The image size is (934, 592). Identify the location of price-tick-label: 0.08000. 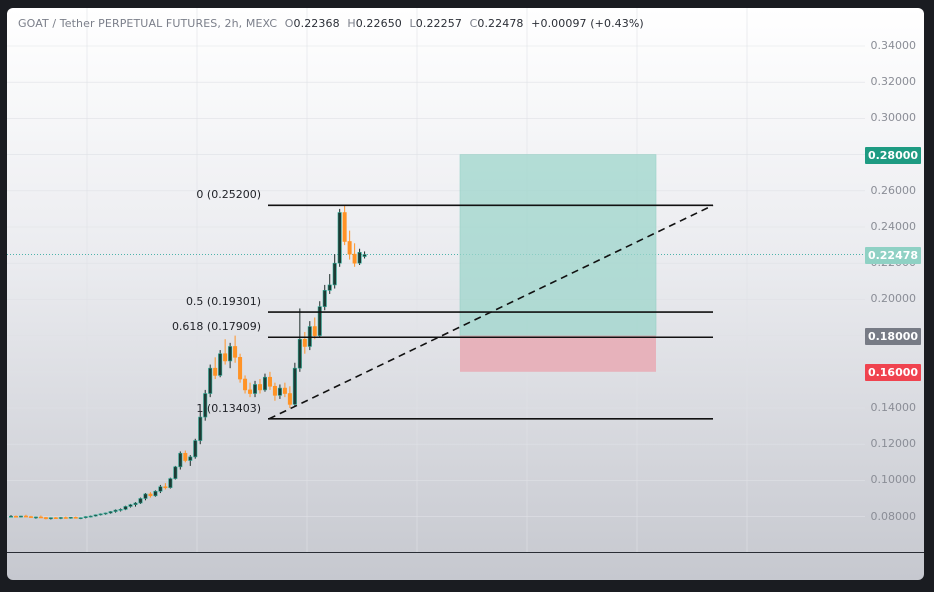
(893, 516).